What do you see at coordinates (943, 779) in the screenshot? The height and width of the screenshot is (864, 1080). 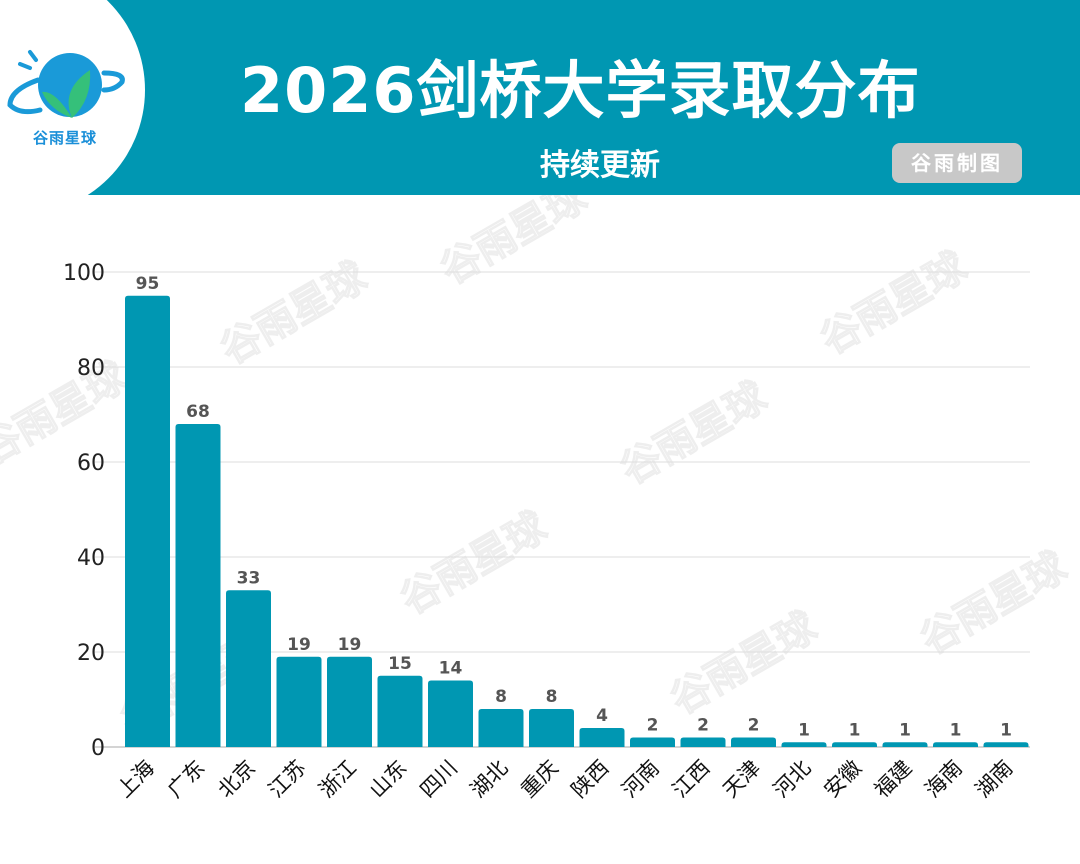 I see `x-tick-label: 海南` at bounding box center [943, 779].